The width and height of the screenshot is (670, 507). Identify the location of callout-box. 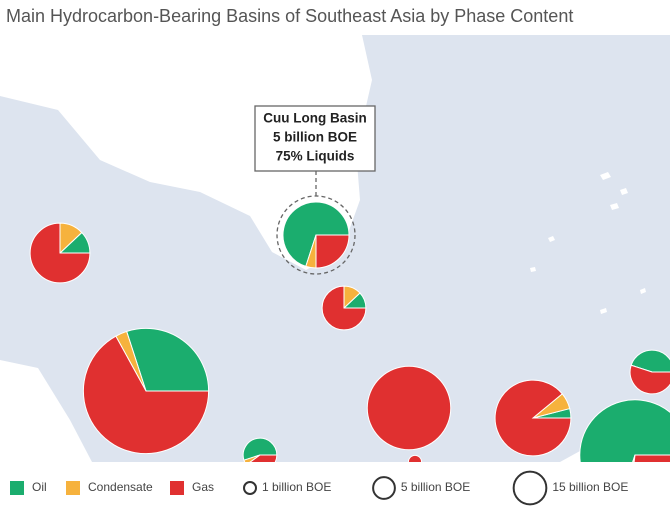
(315, 138).